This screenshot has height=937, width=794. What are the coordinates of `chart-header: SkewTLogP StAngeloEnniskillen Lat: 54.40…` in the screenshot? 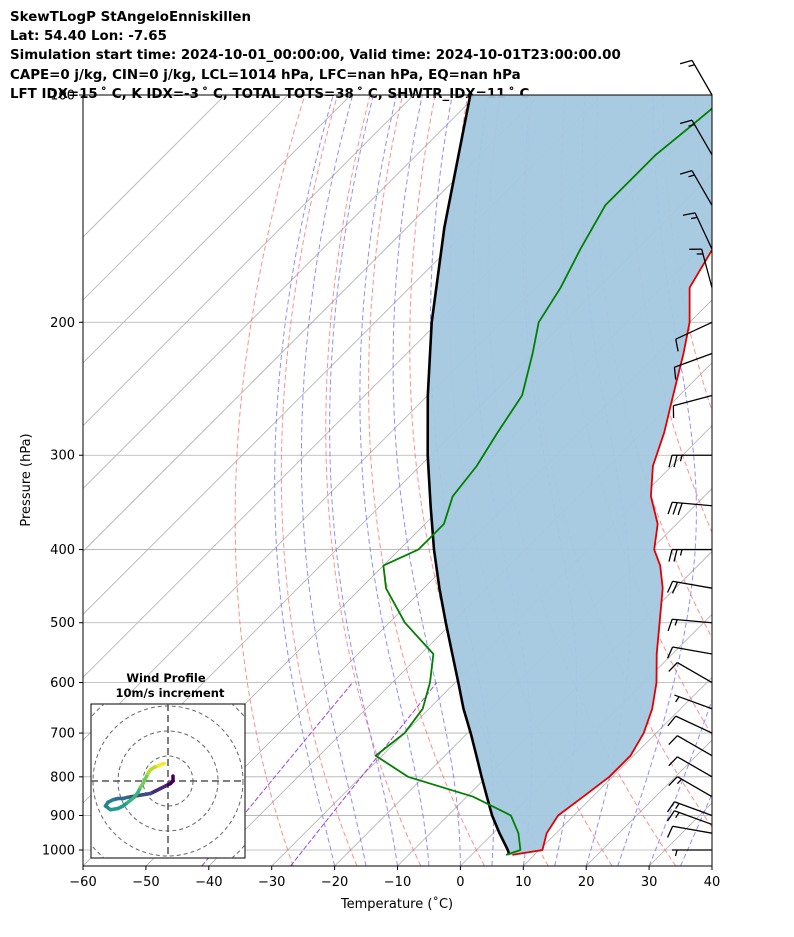 It's located at (315, 56).